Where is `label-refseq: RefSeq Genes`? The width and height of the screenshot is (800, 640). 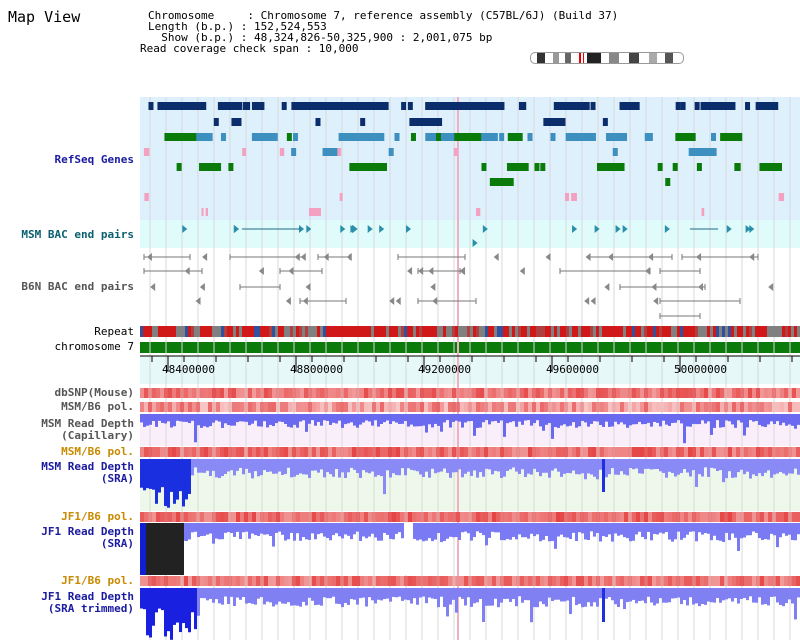 label-refseq: RefSeq Genes is located at coordinates (94, 159).